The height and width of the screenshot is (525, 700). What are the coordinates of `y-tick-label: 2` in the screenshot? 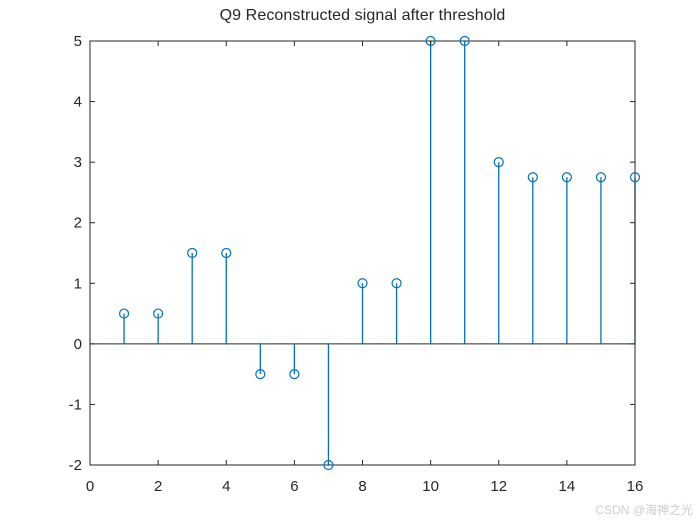 It's located at (78, 223).